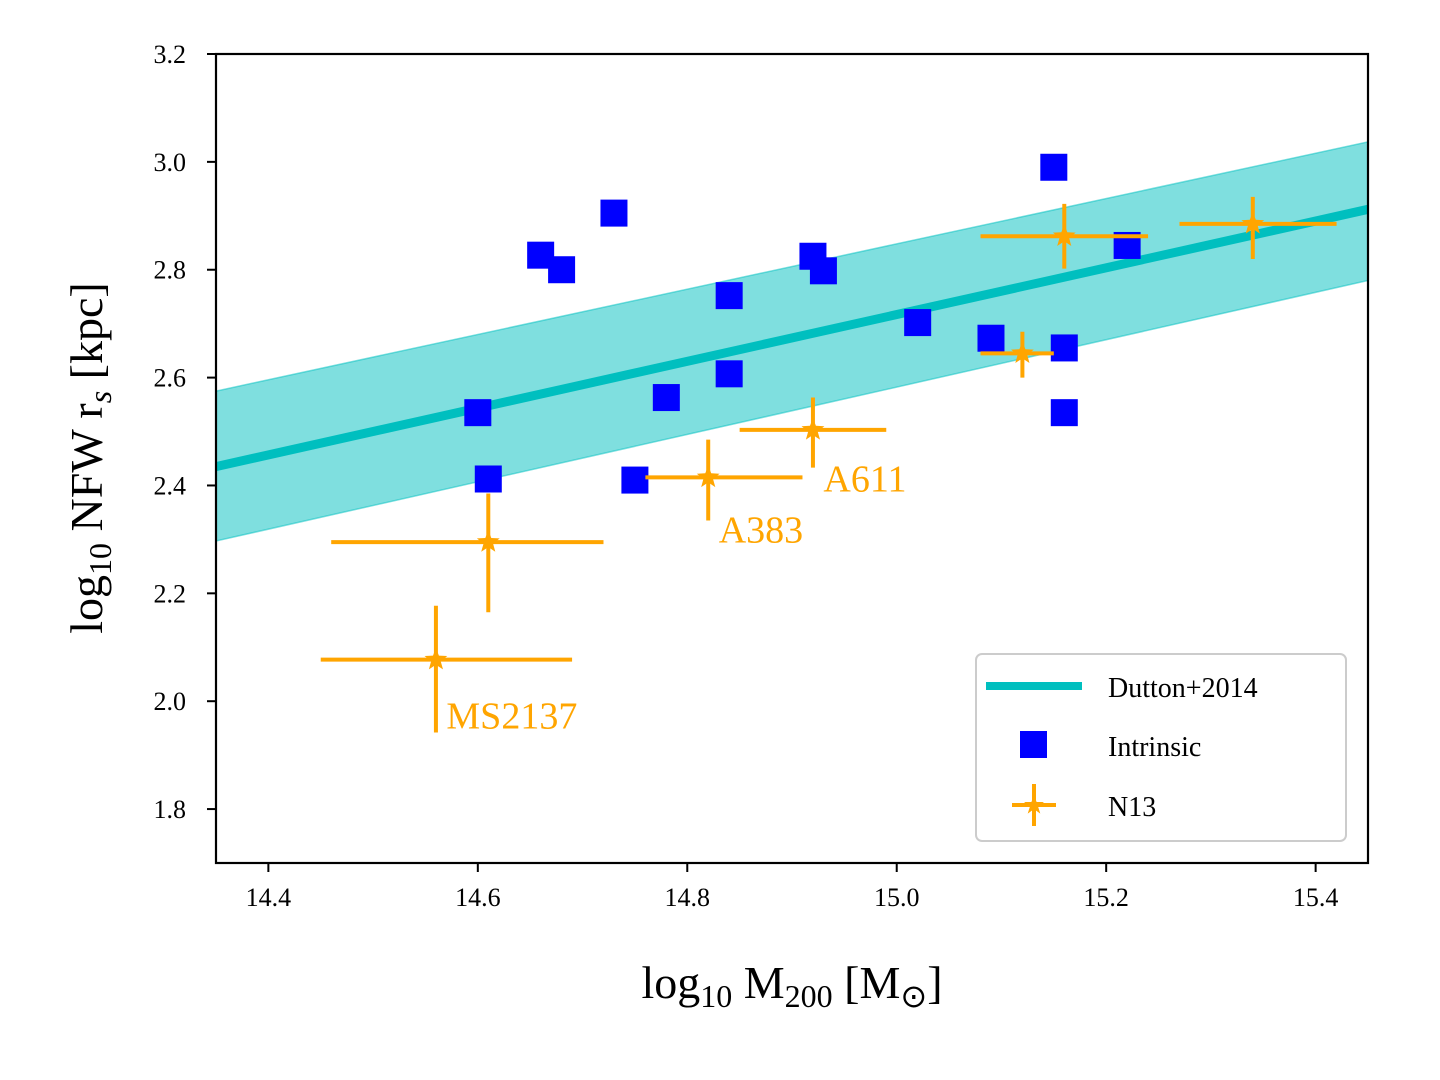 The image size is (1440, 1080). What do you see at coordinates (716, 996) in the screenshot?
I see `x-label-sub: 10` at bounding box center [716, 996].